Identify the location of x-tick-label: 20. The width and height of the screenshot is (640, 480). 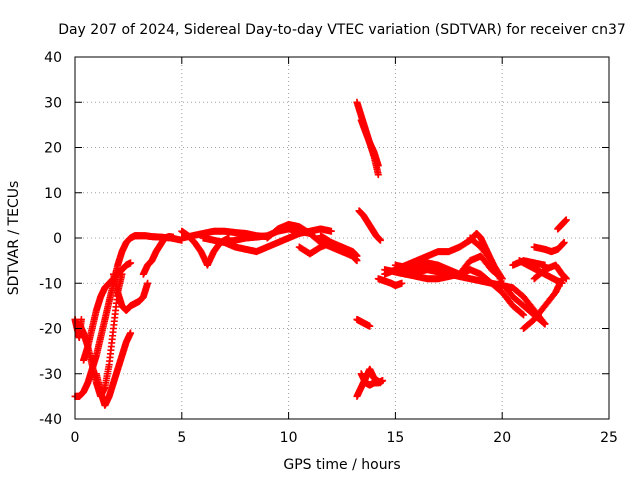
(502, 438).